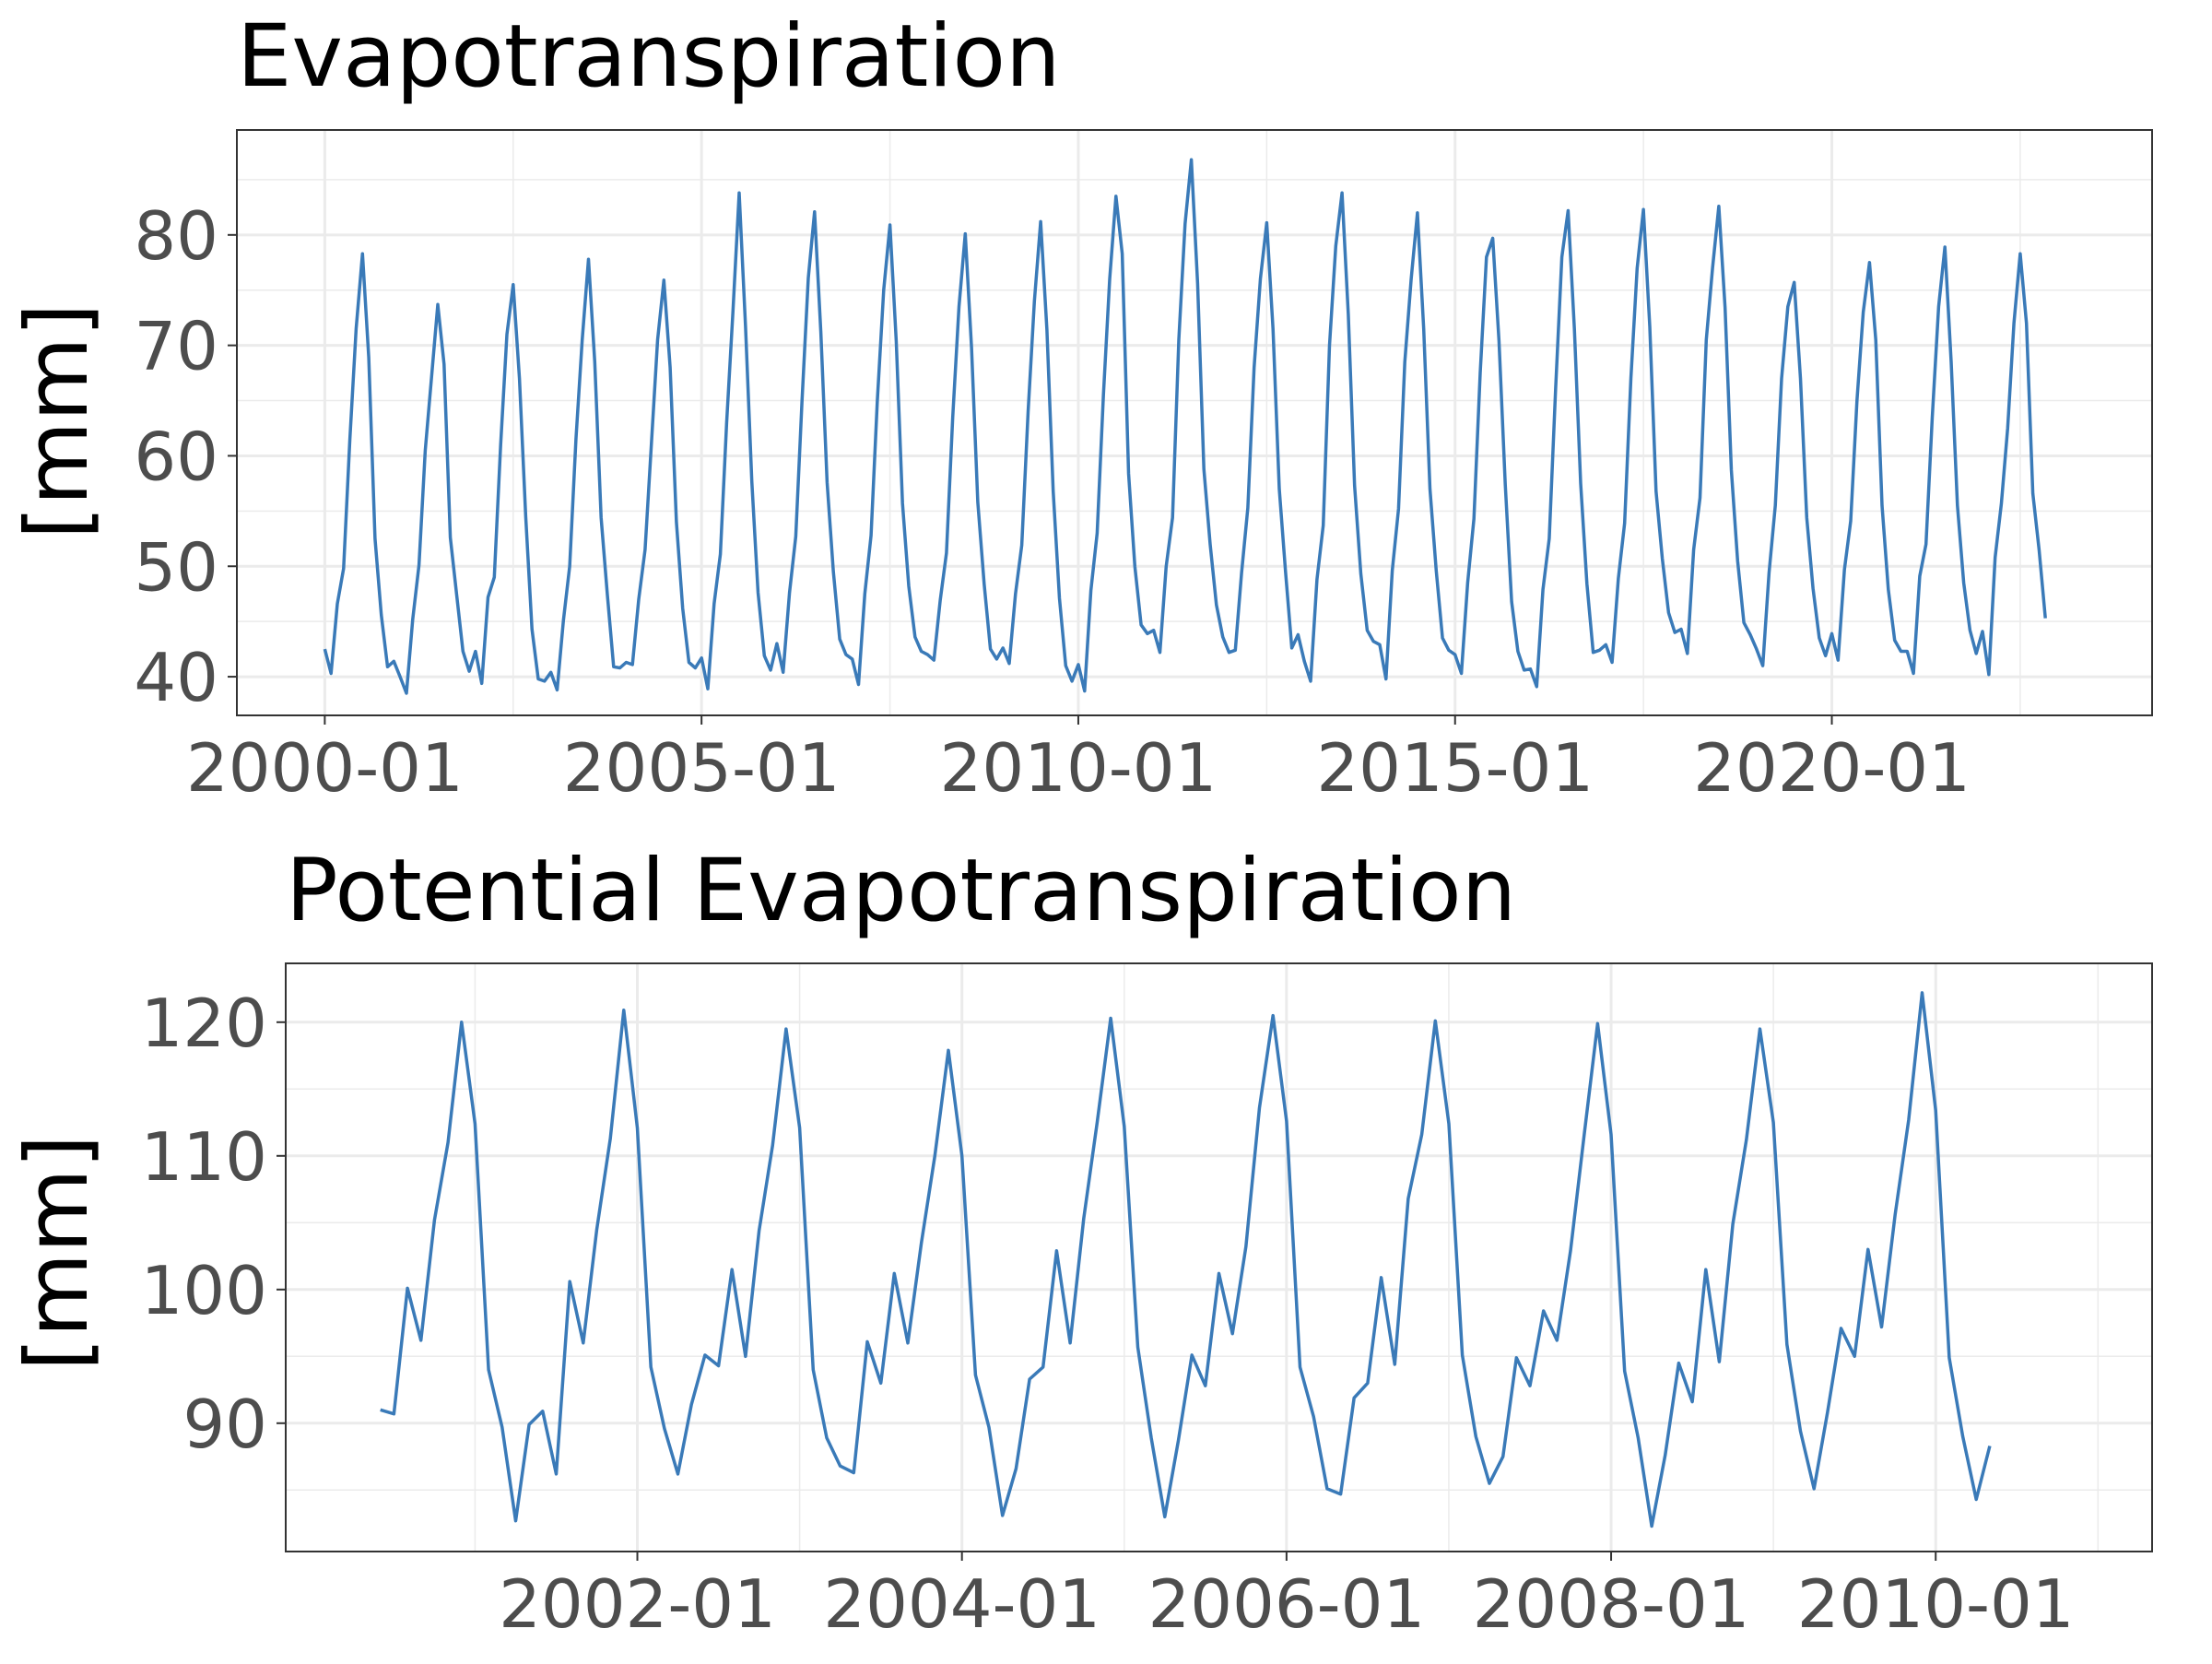  I want to click on x-tick-label: 2004-01, so click(961, 1604).